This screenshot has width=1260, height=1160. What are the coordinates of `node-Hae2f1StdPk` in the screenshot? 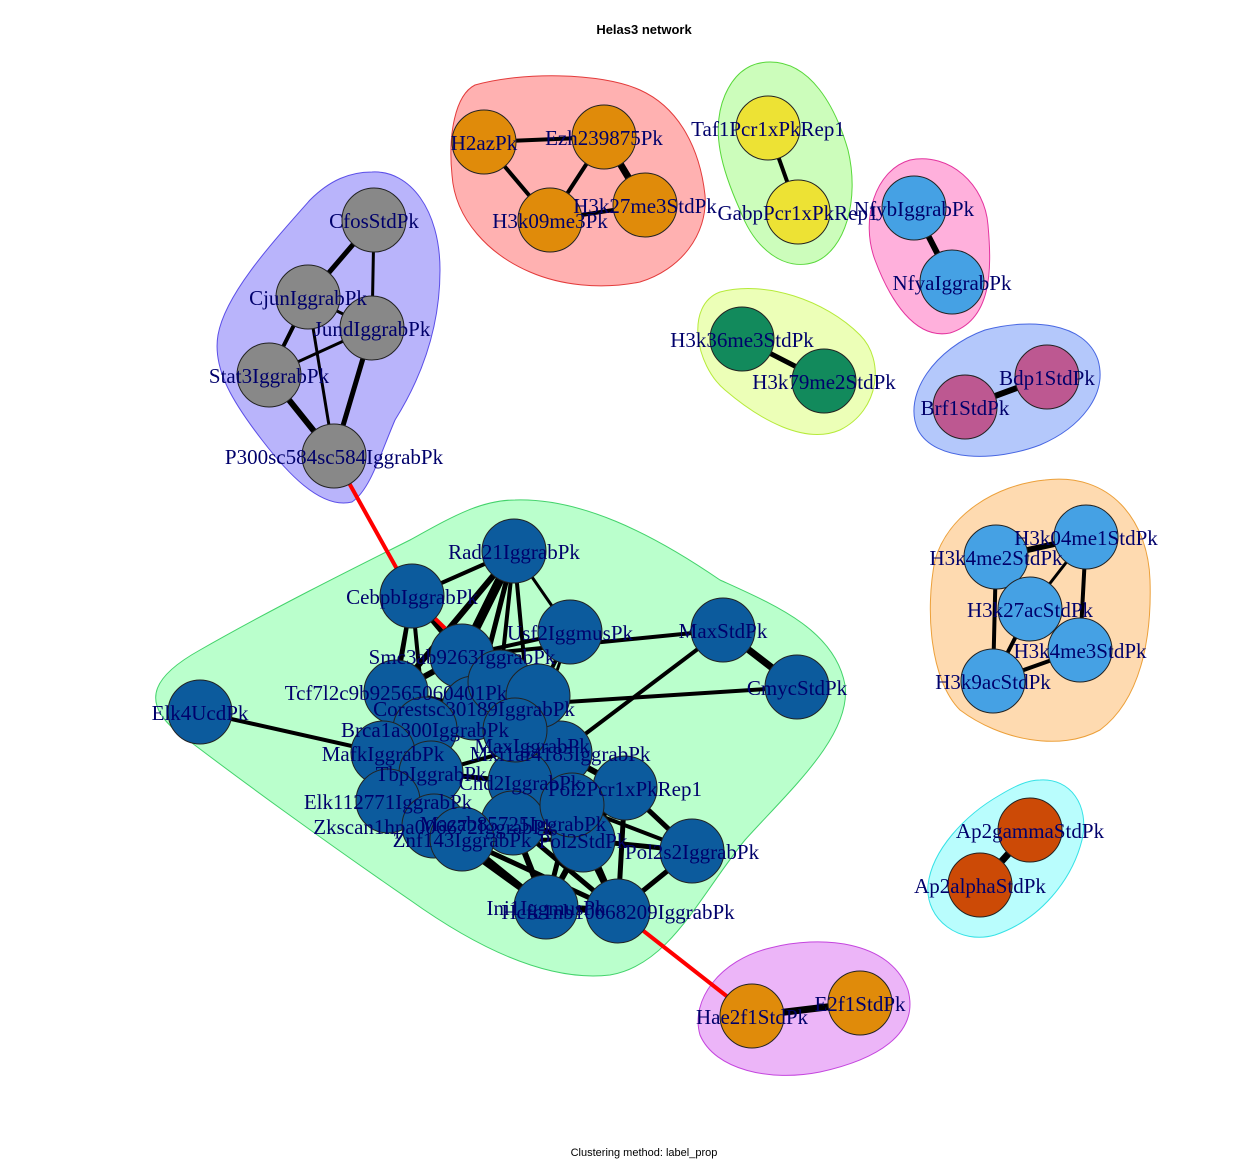 It's located at (752, 1016).